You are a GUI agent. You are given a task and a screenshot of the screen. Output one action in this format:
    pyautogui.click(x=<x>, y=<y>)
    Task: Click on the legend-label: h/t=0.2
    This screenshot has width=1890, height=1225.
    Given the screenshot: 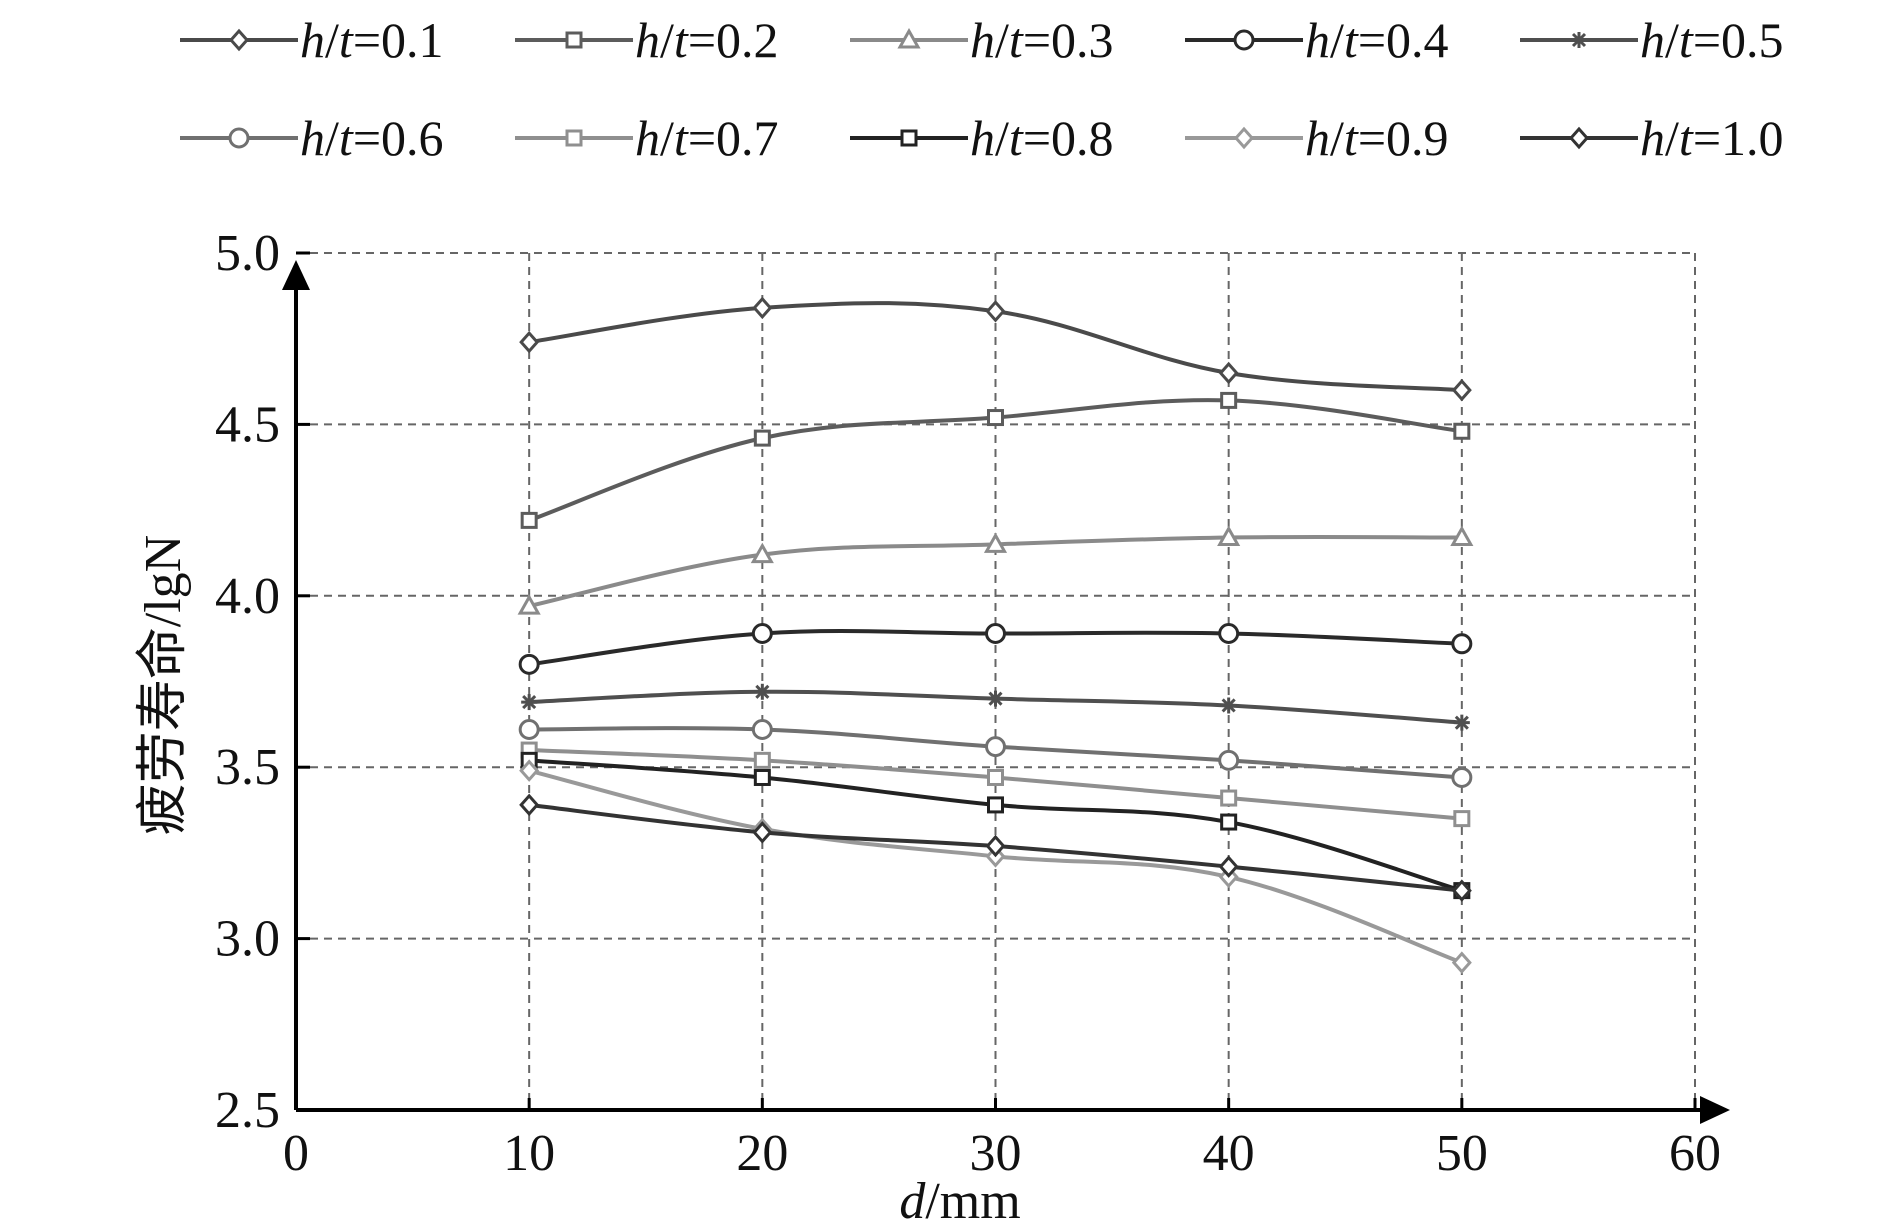 What is the action you would take?
    pyautogui.click(x=707, y=40)
    